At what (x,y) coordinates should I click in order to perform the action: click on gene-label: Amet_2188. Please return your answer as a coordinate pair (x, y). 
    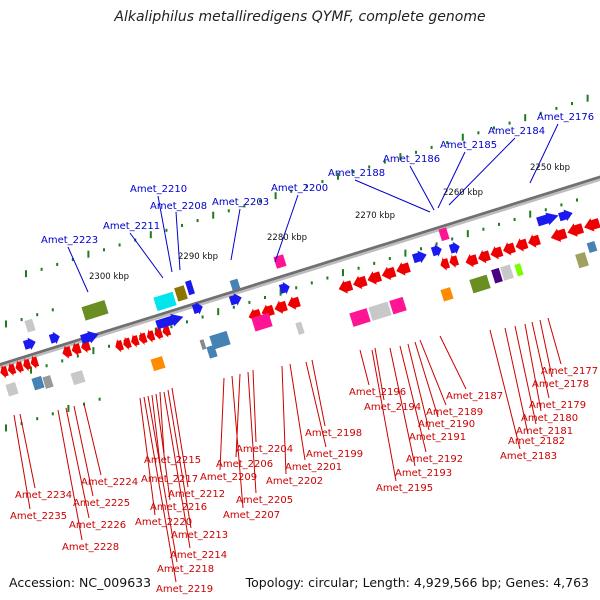
    Looking at the image, I should click on (356, 173).